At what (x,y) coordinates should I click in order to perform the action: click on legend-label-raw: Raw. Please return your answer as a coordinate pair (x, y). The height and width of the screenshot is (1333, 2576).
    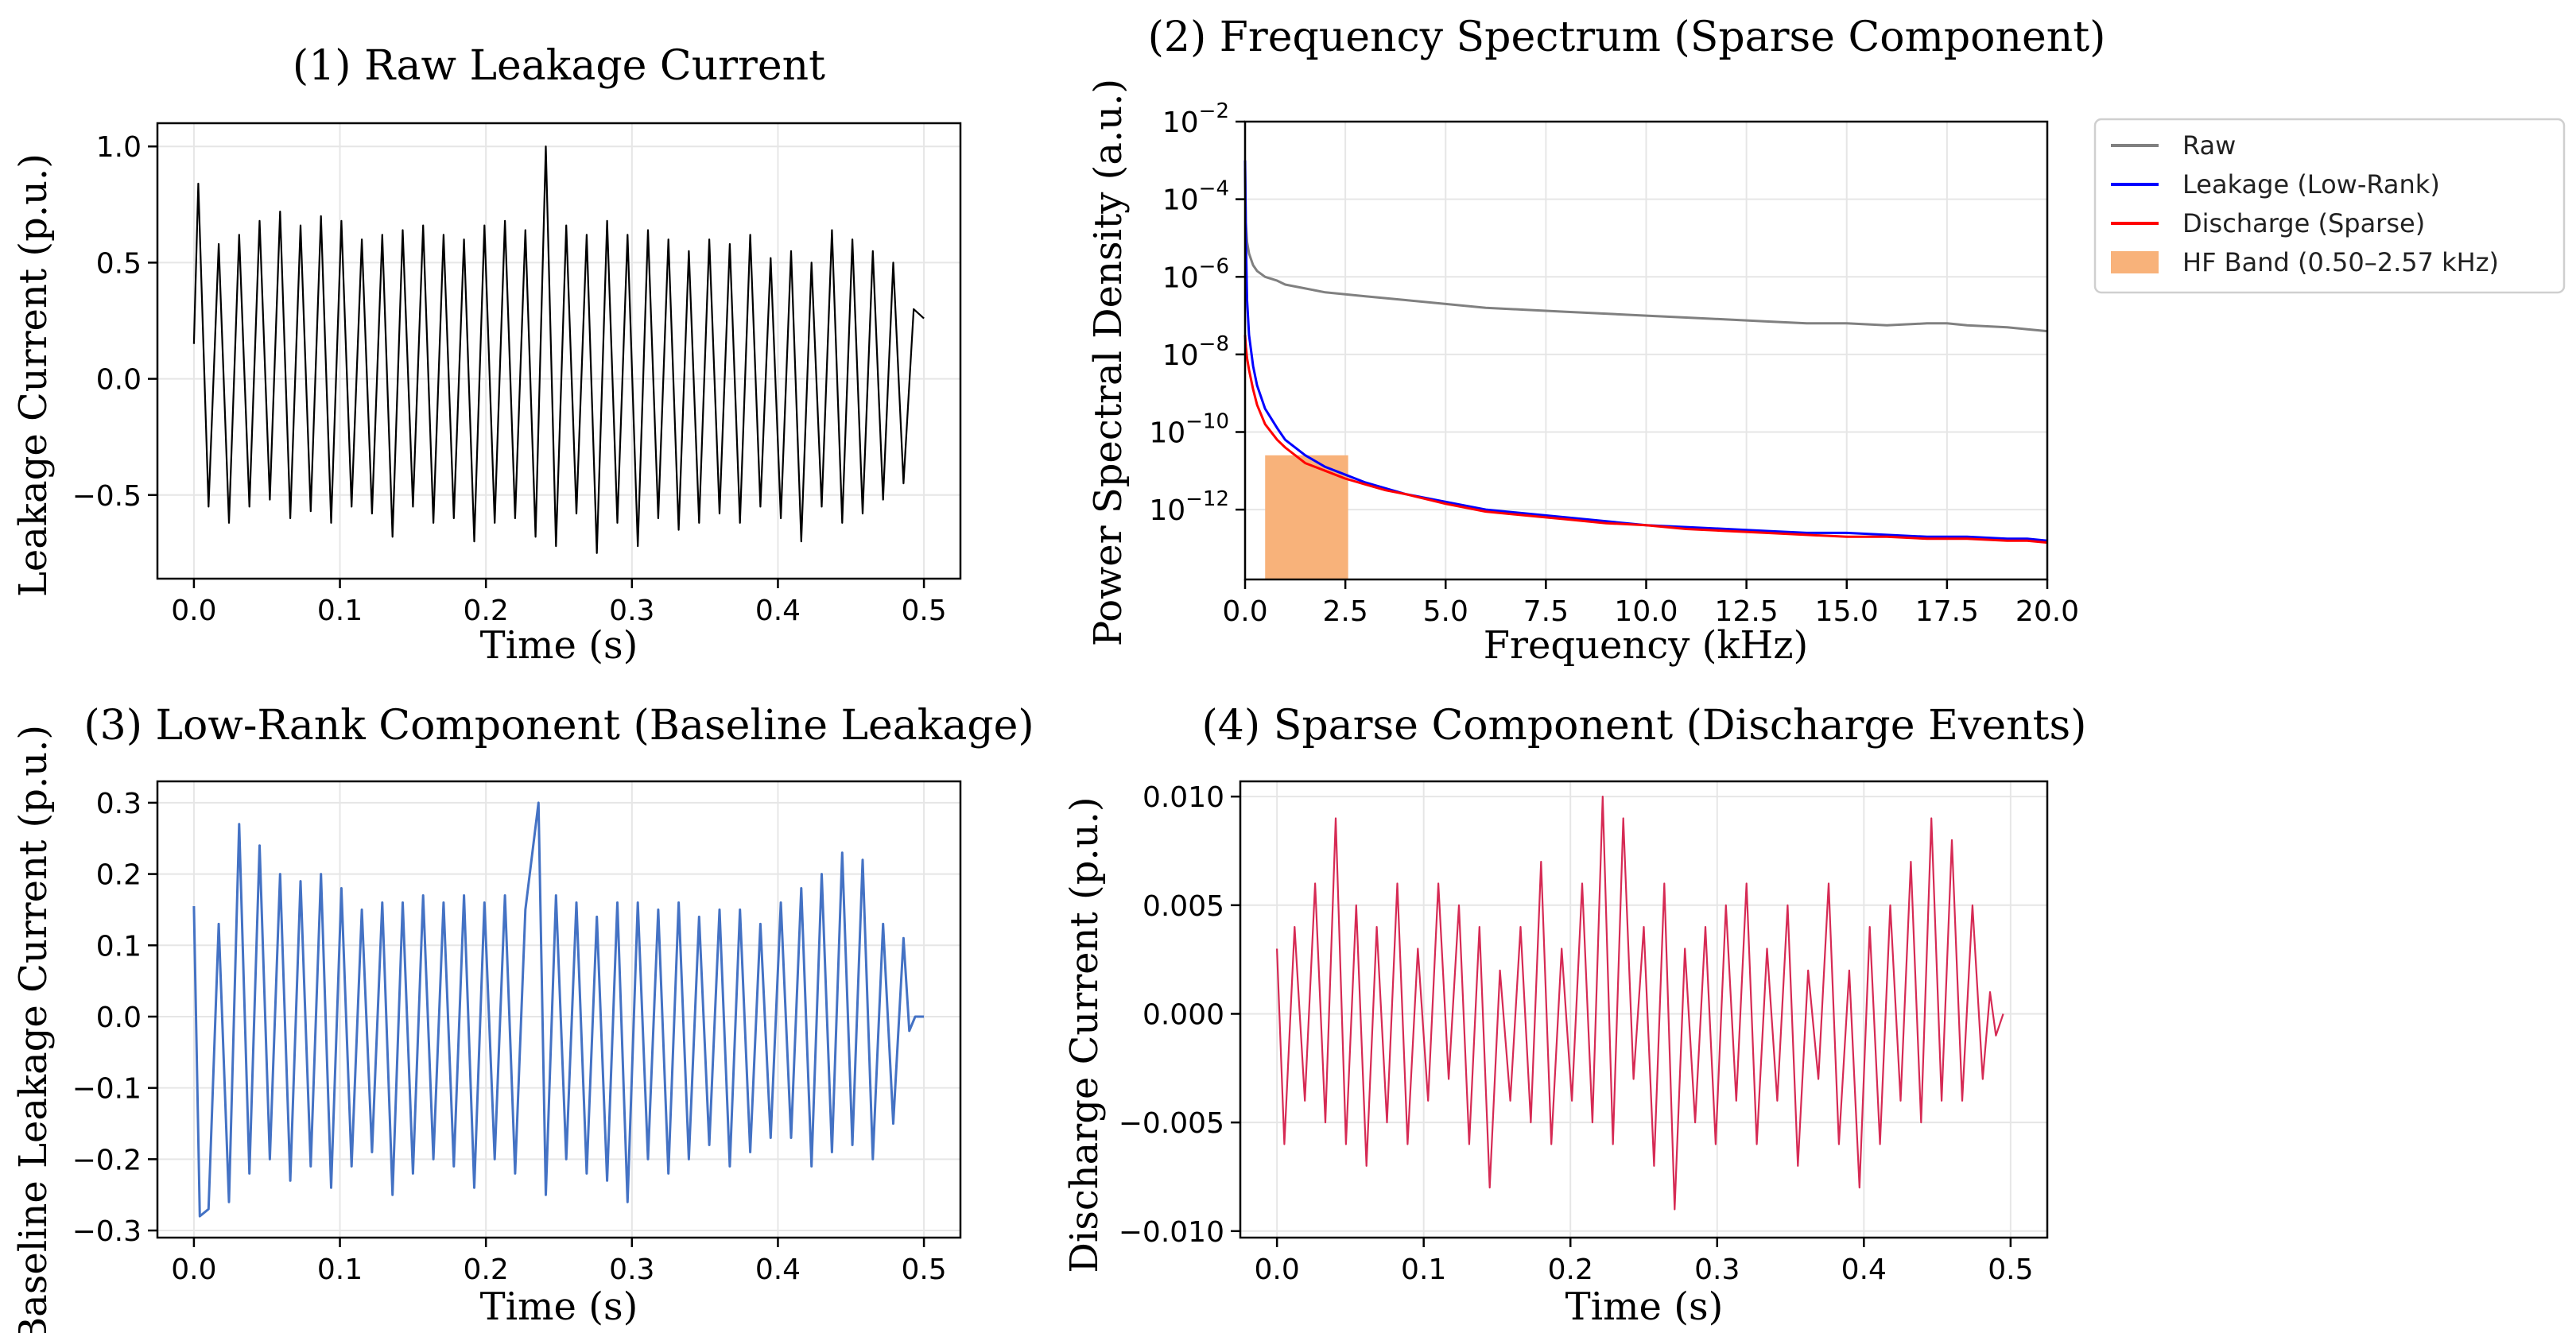
    Looking at the image, I should click on (2209, 145).